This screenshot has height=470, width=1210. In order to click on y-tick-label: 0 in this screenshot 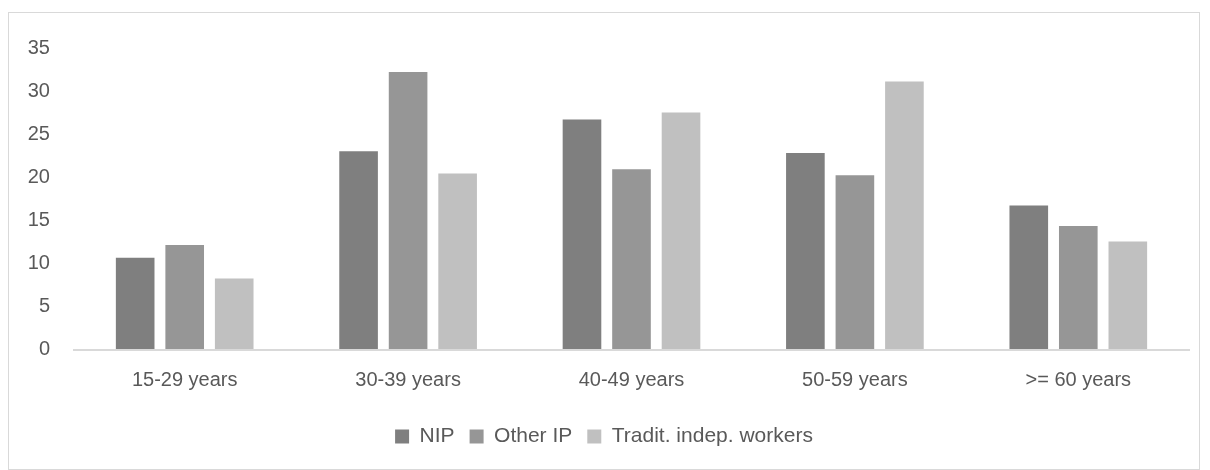, I will do `click(44, 347)`.